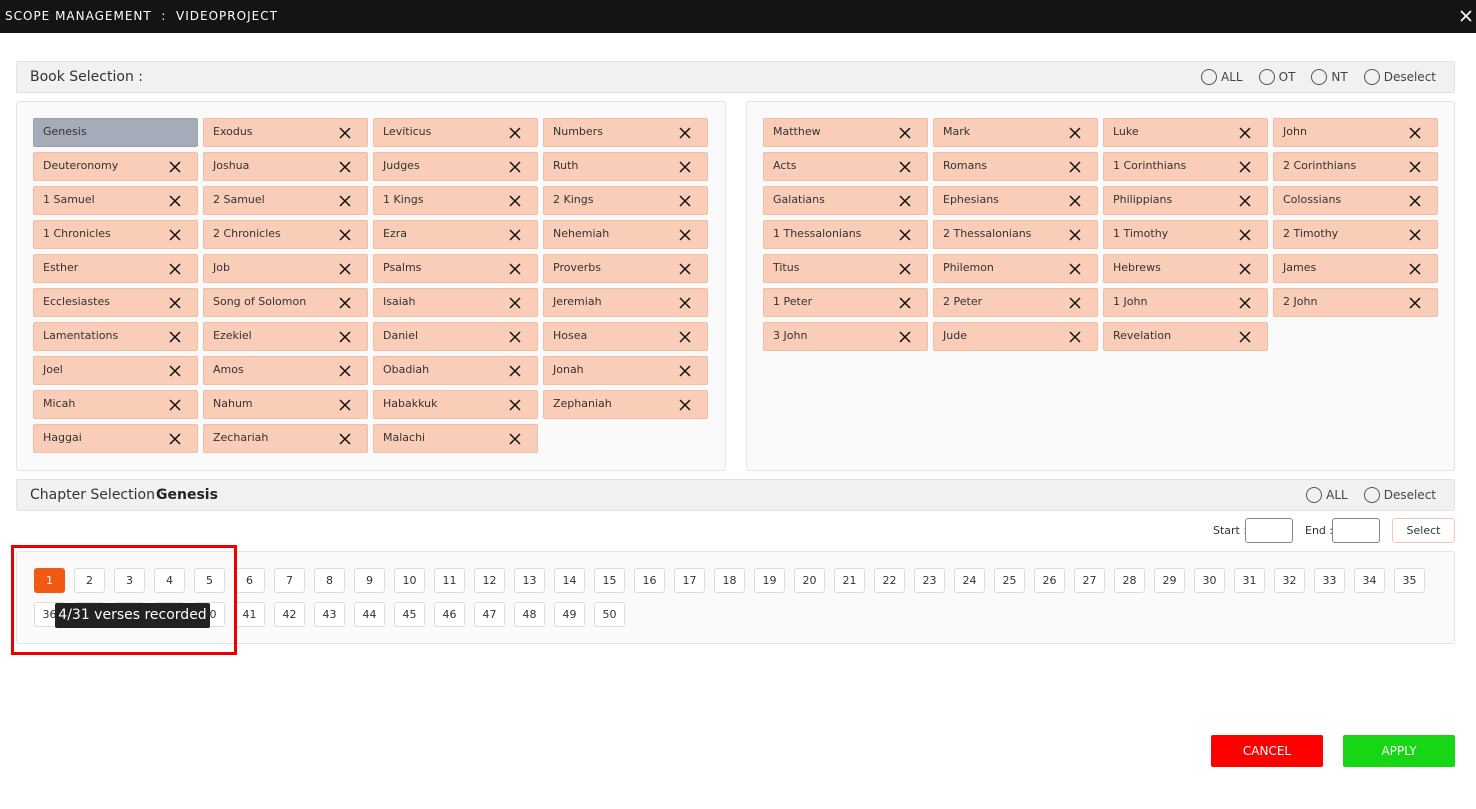 The width and height of the screenshot is (1476, 809). Describe the element at coordinates (1276, 77) in the screenshot. I see `radio-option: OT` at that location.